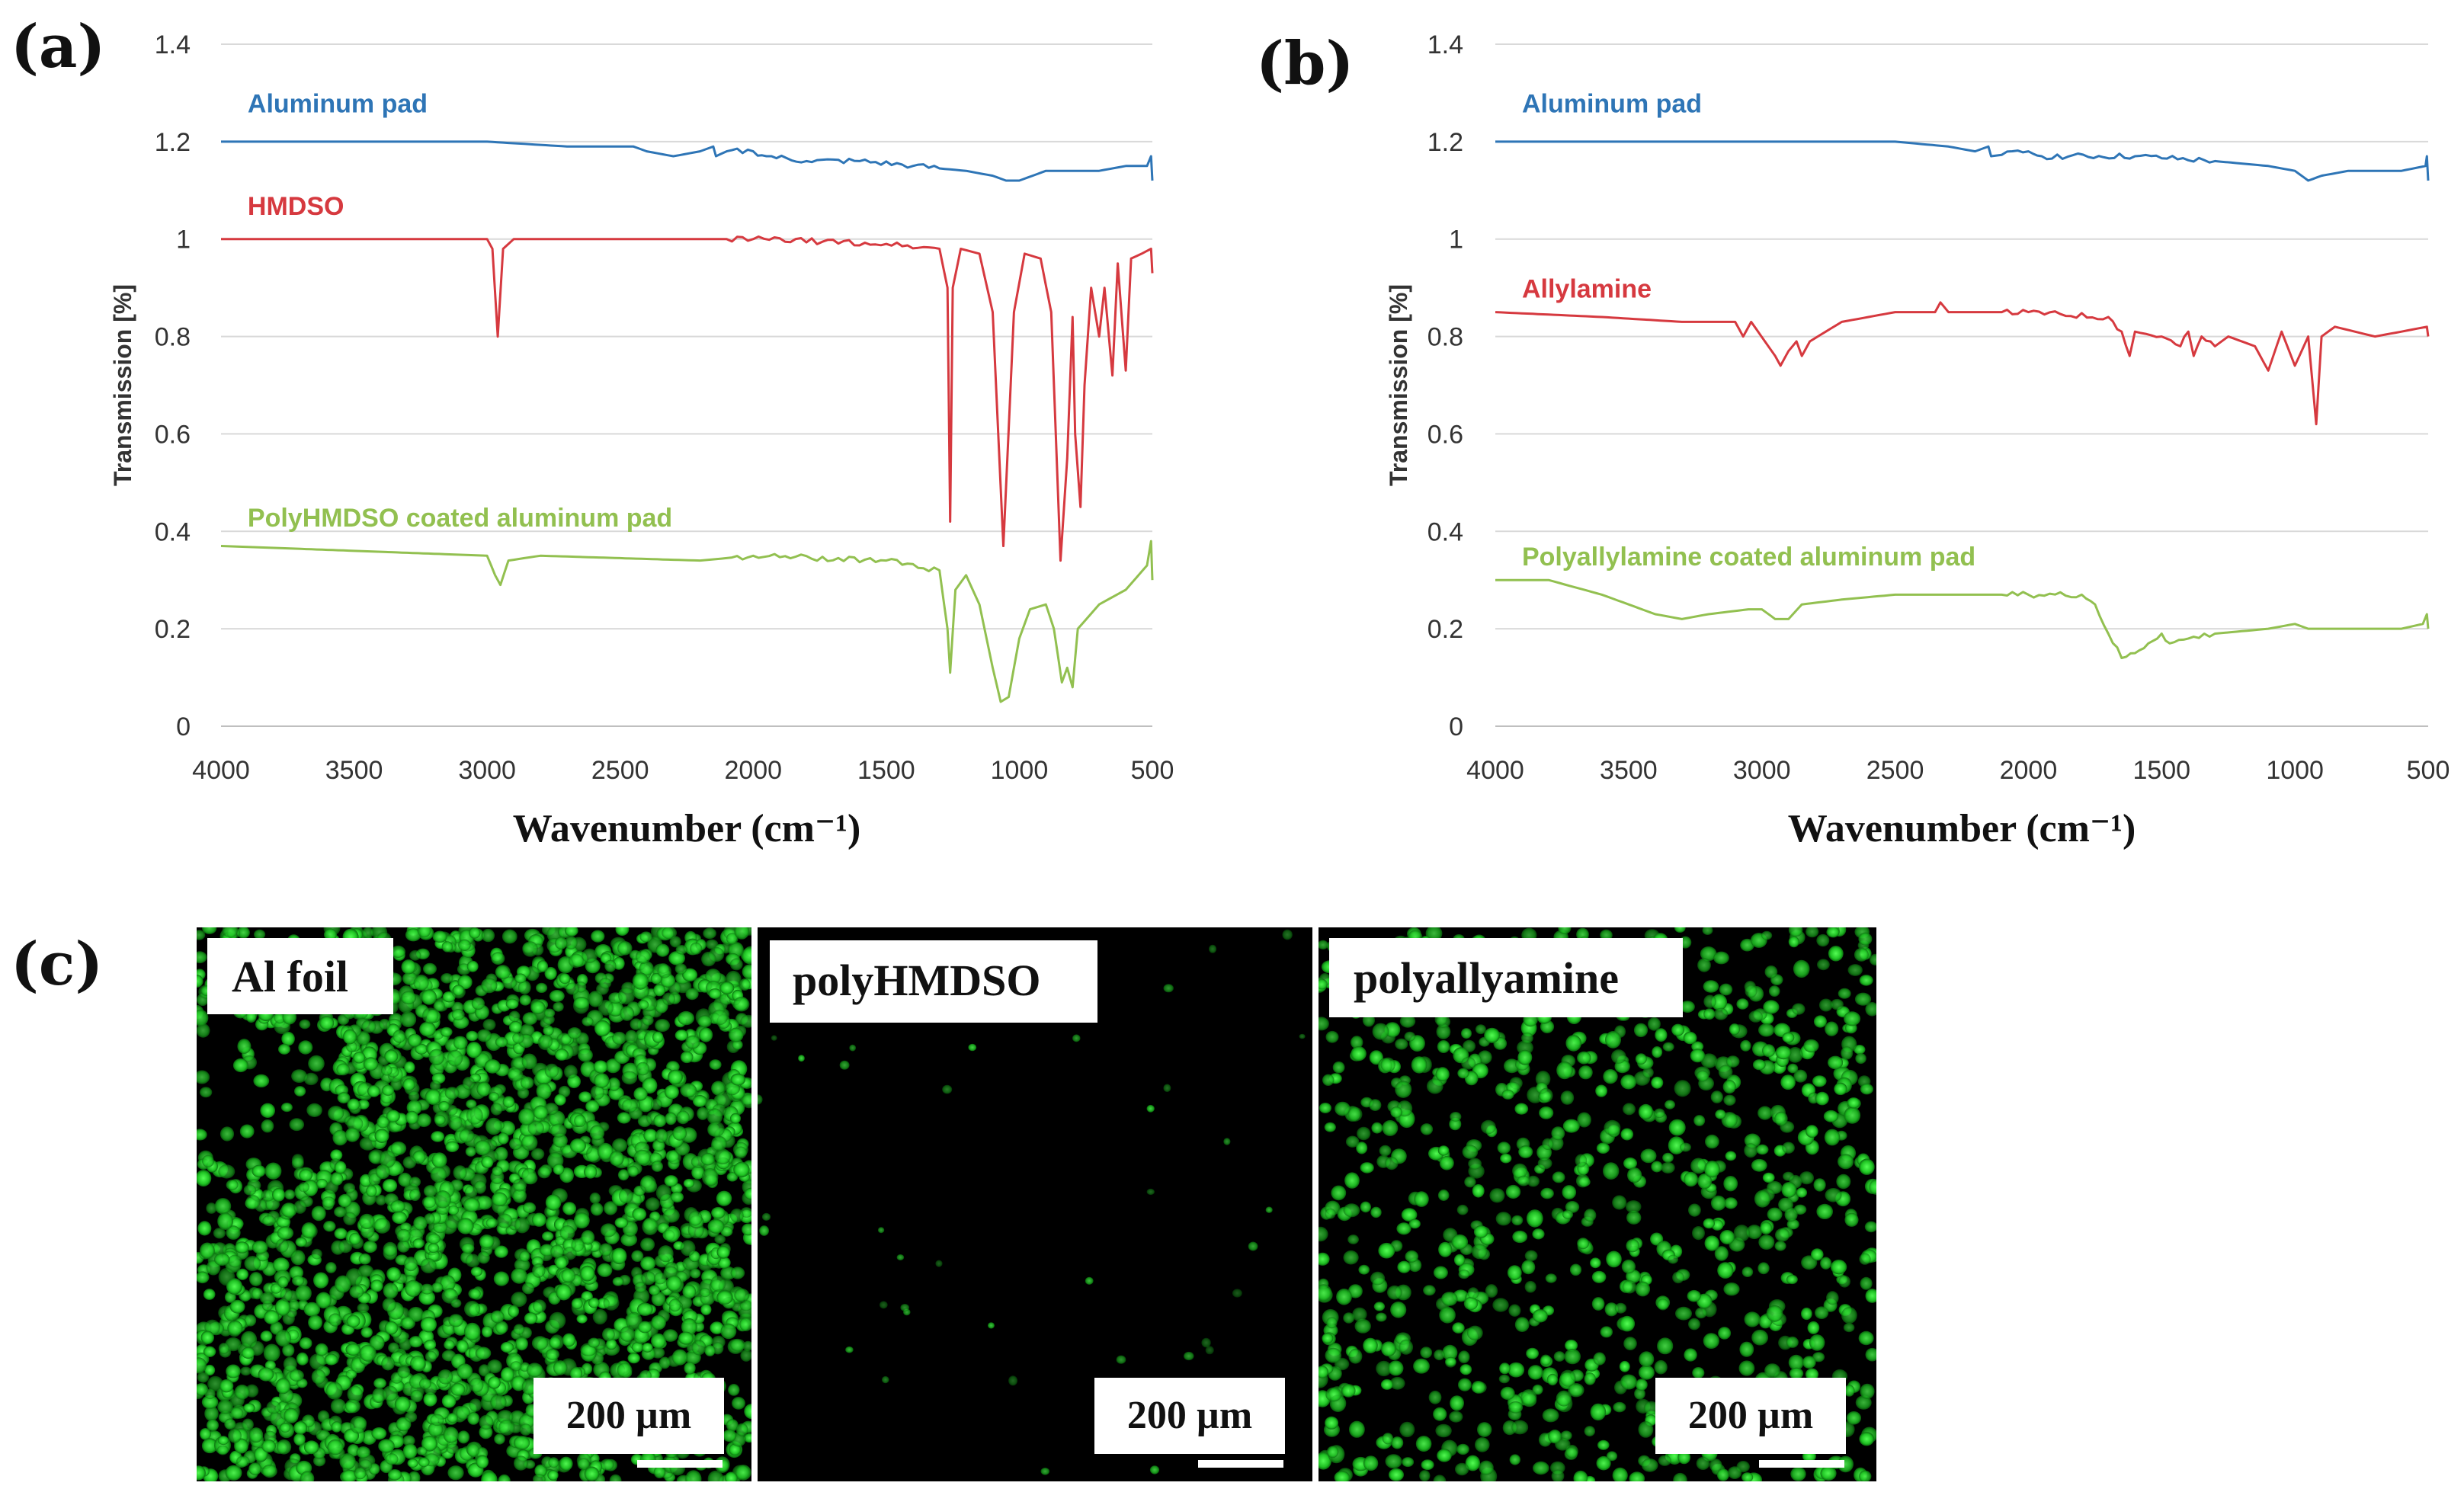  I want to click on y-tick-label: 0.6, so click(1445, 434).